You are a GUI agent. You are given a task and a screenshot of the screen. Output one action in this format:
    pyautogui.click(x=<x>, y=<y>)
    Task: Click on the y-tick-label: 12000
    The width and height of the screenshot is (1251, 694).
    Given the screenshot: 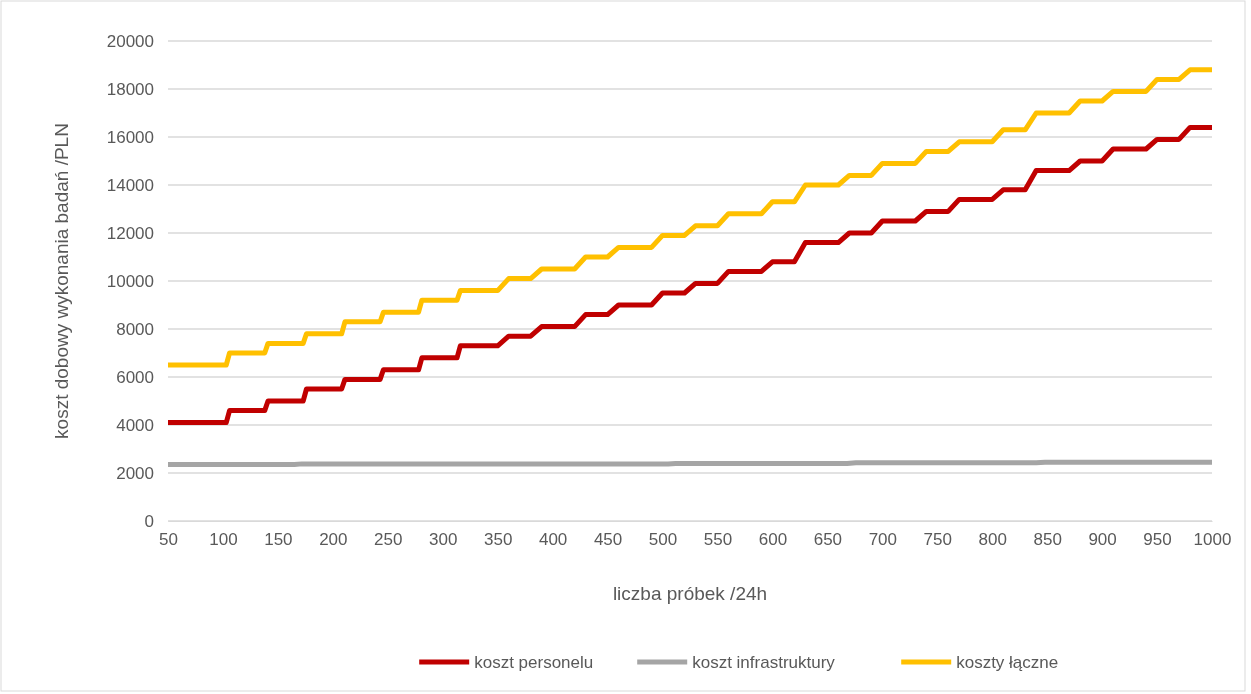 What is the action you would take?
    pyautogui.click(x=130, y=233)
    